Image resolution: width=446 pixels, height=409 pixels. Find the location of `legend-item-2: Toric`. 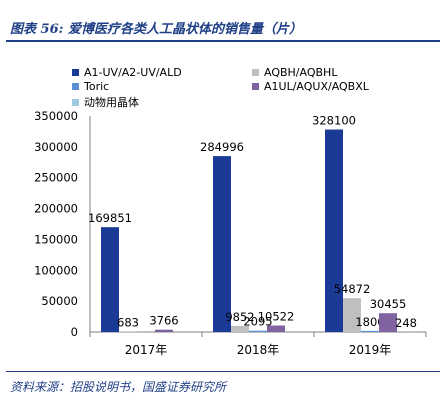

legend-item-2: Toric is located at coordinates (90, 86).